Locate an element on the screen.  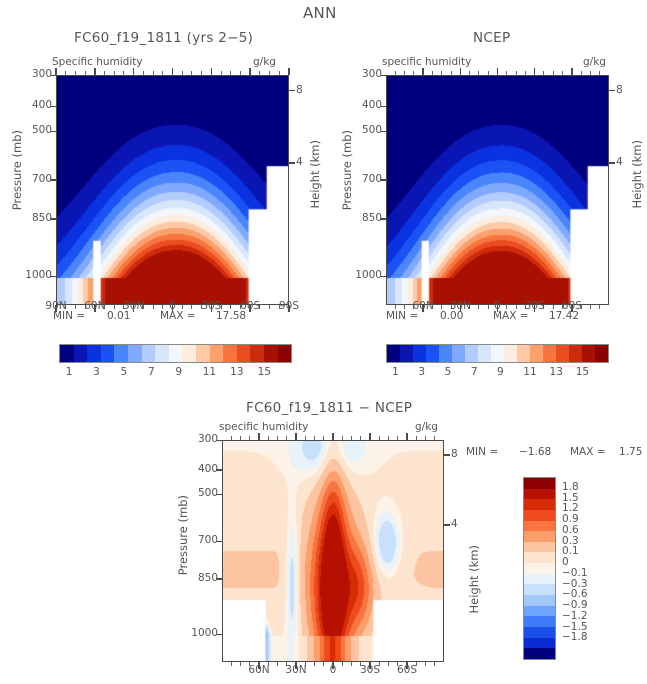
colorbar-model is located at coordinates (175, 353).